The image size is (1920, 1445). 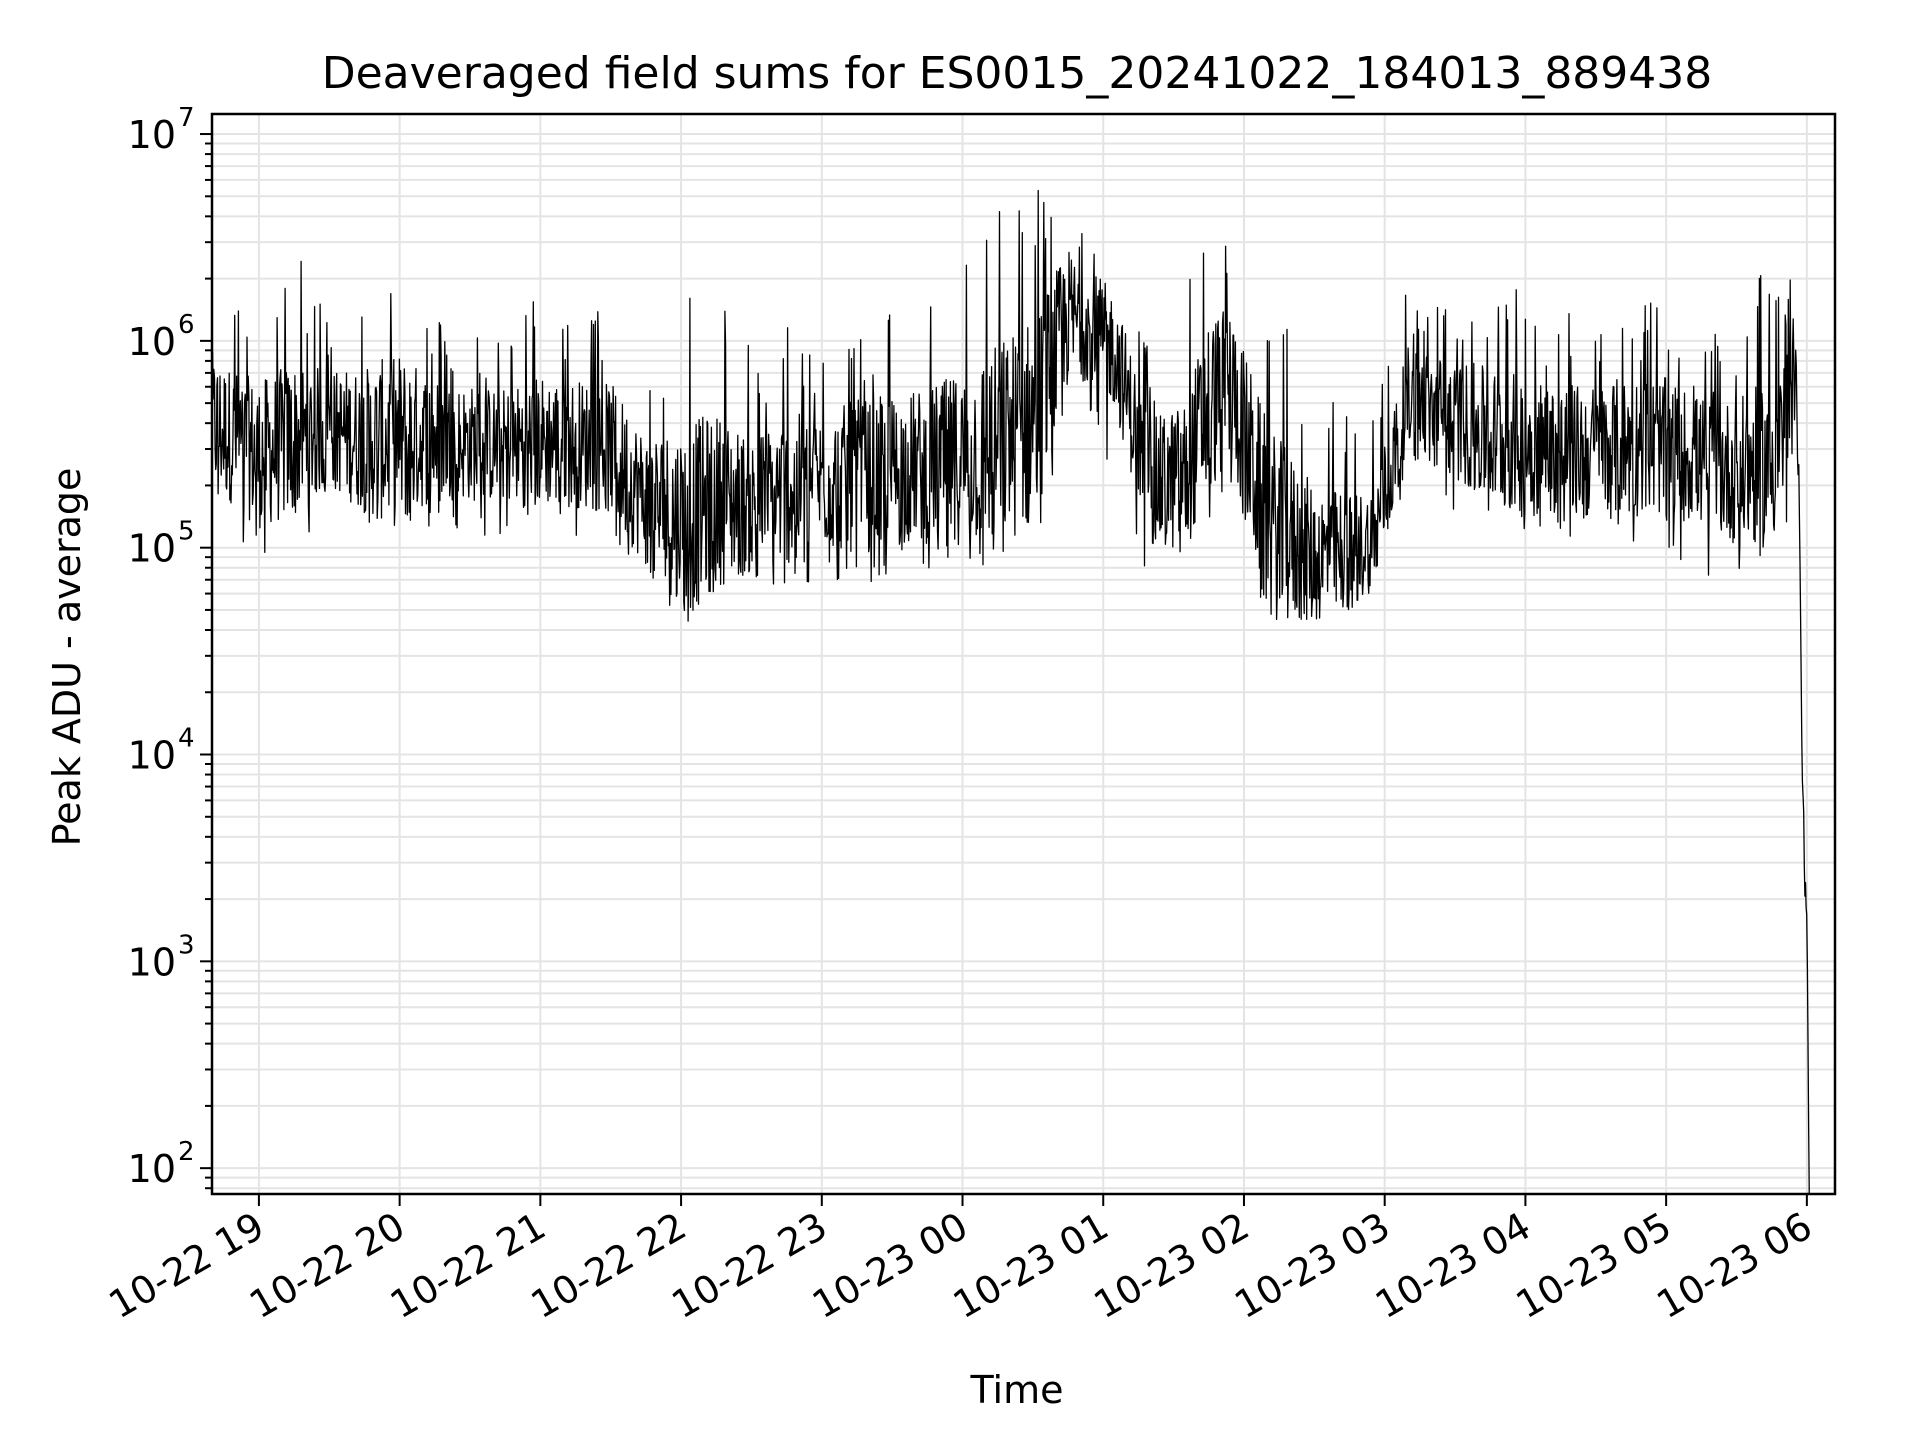 I want to click on y-tick-exponent: 4, so click(x=186, y=739).